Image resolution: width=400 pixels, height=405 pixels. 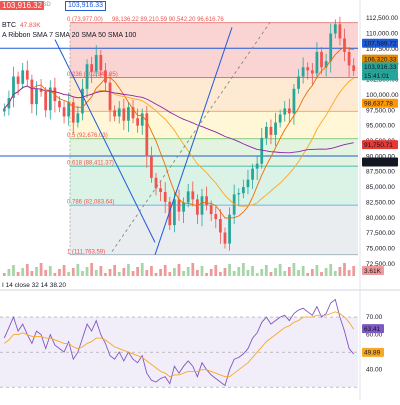 What do you see at coordinates (372, 329) in the screenshot?
I see `rsi-value-tag: 63.41` at bounding box center [372, 329].